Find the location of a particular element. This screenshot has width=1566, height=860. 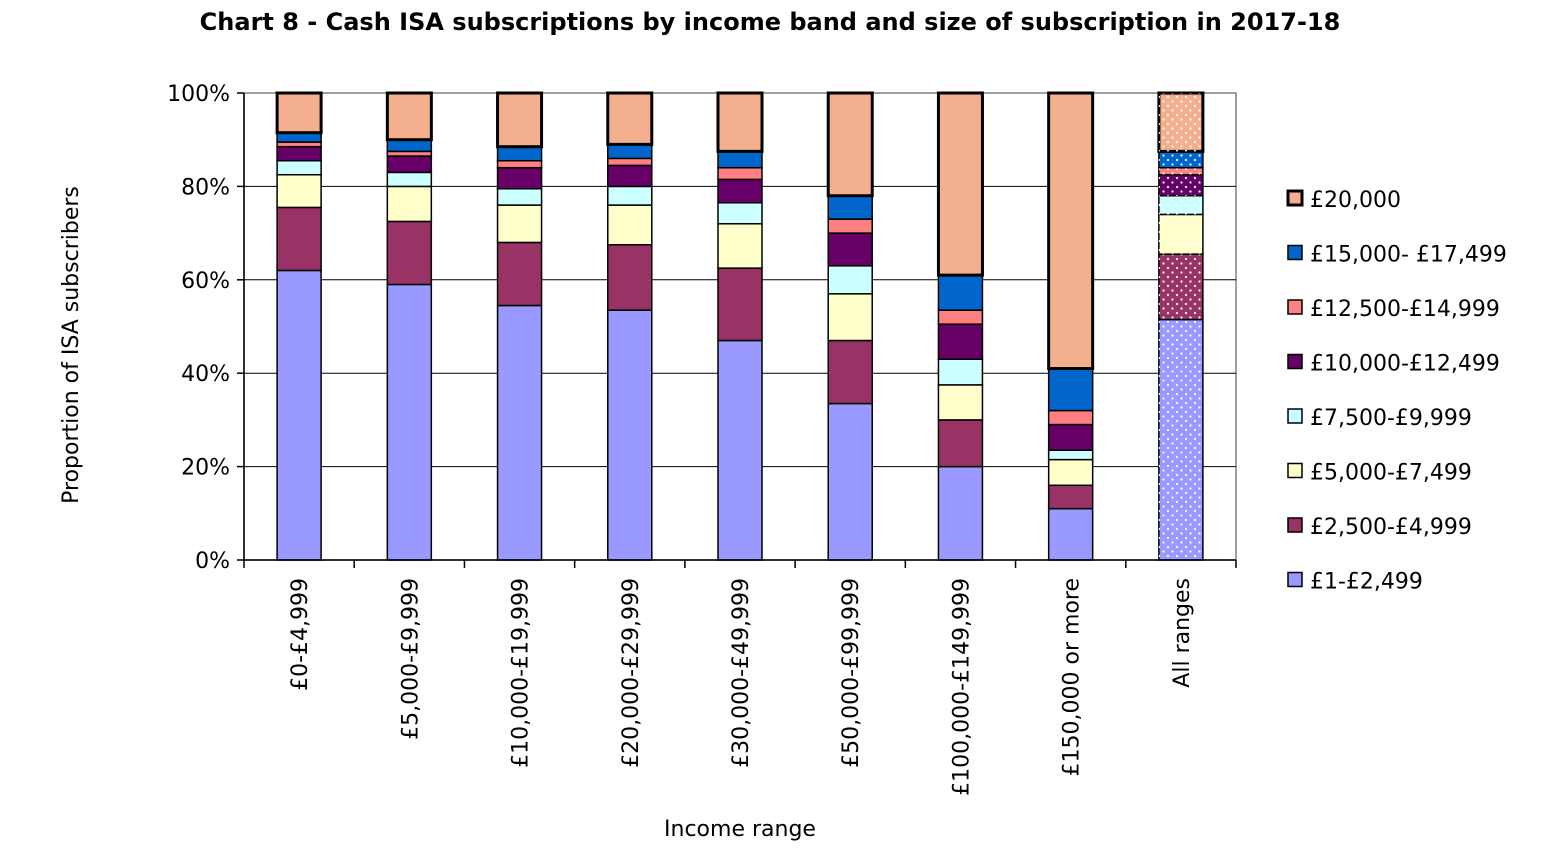

y-tick-label: 40% is located at coordinates (205, 374).